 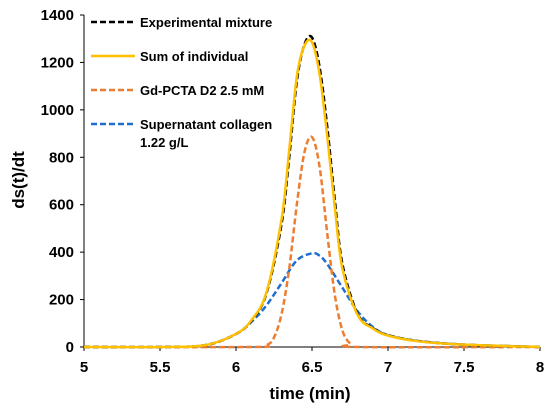 What do you see at coordinates (194, 56) in the screenshot?
I see `legend-label-1: Sum of individual` at bounding box center [194, 56].